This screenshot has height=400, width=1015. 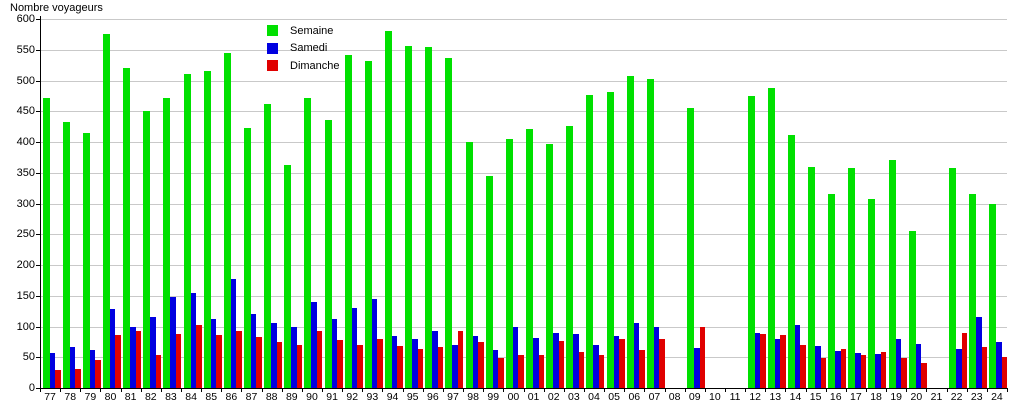 What do you see at coordinates (412, 395) in the screenshot?
I see `x-tick-label: 95` at bounding box center [412, 395].